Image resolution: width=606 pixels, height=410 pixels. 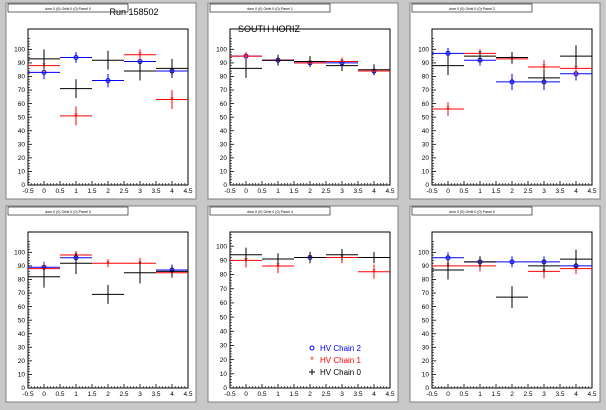 I want to click on panel-title-box: dom 0 (0) Orbit 0 (0) Panel 3, so click(x=68, y=211).